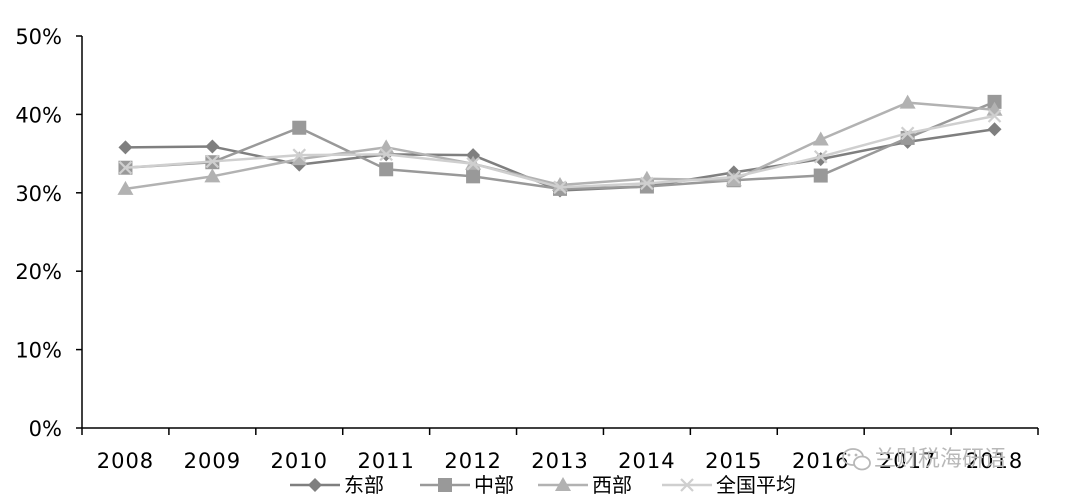 The height and width of the screenshot is (504, 1080). Describe the element at coordinates (337, 485) in the screenshot. I see `legend-item-0: 东部` at that location.